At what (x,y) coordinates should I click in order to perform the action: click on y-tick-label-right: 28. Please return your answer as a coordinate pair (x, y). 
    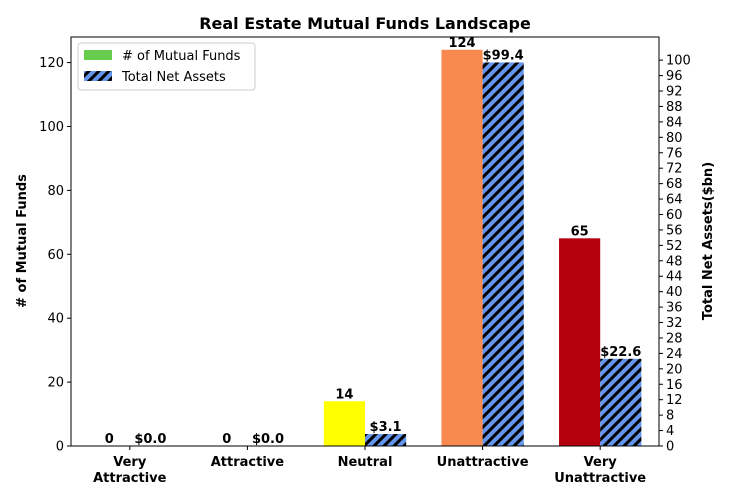
    Looking at the image, I should click on (674, 338).